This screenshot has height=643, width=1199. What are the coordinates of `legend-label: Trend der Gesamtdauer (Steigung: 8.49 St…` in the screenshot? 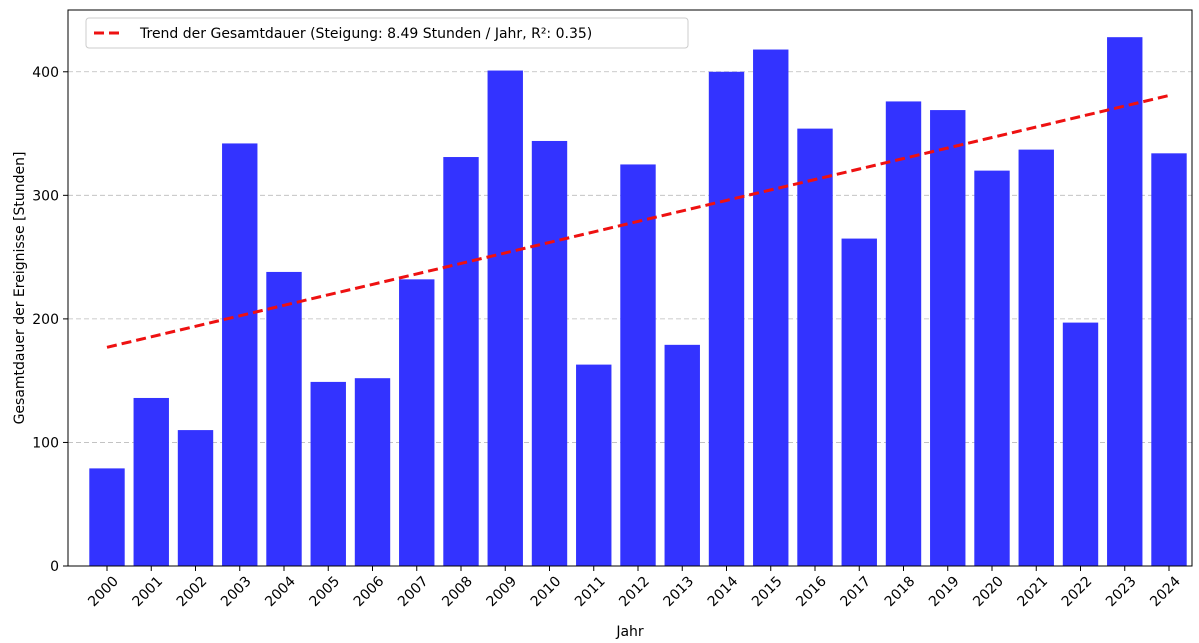 It's located at (365, 34).